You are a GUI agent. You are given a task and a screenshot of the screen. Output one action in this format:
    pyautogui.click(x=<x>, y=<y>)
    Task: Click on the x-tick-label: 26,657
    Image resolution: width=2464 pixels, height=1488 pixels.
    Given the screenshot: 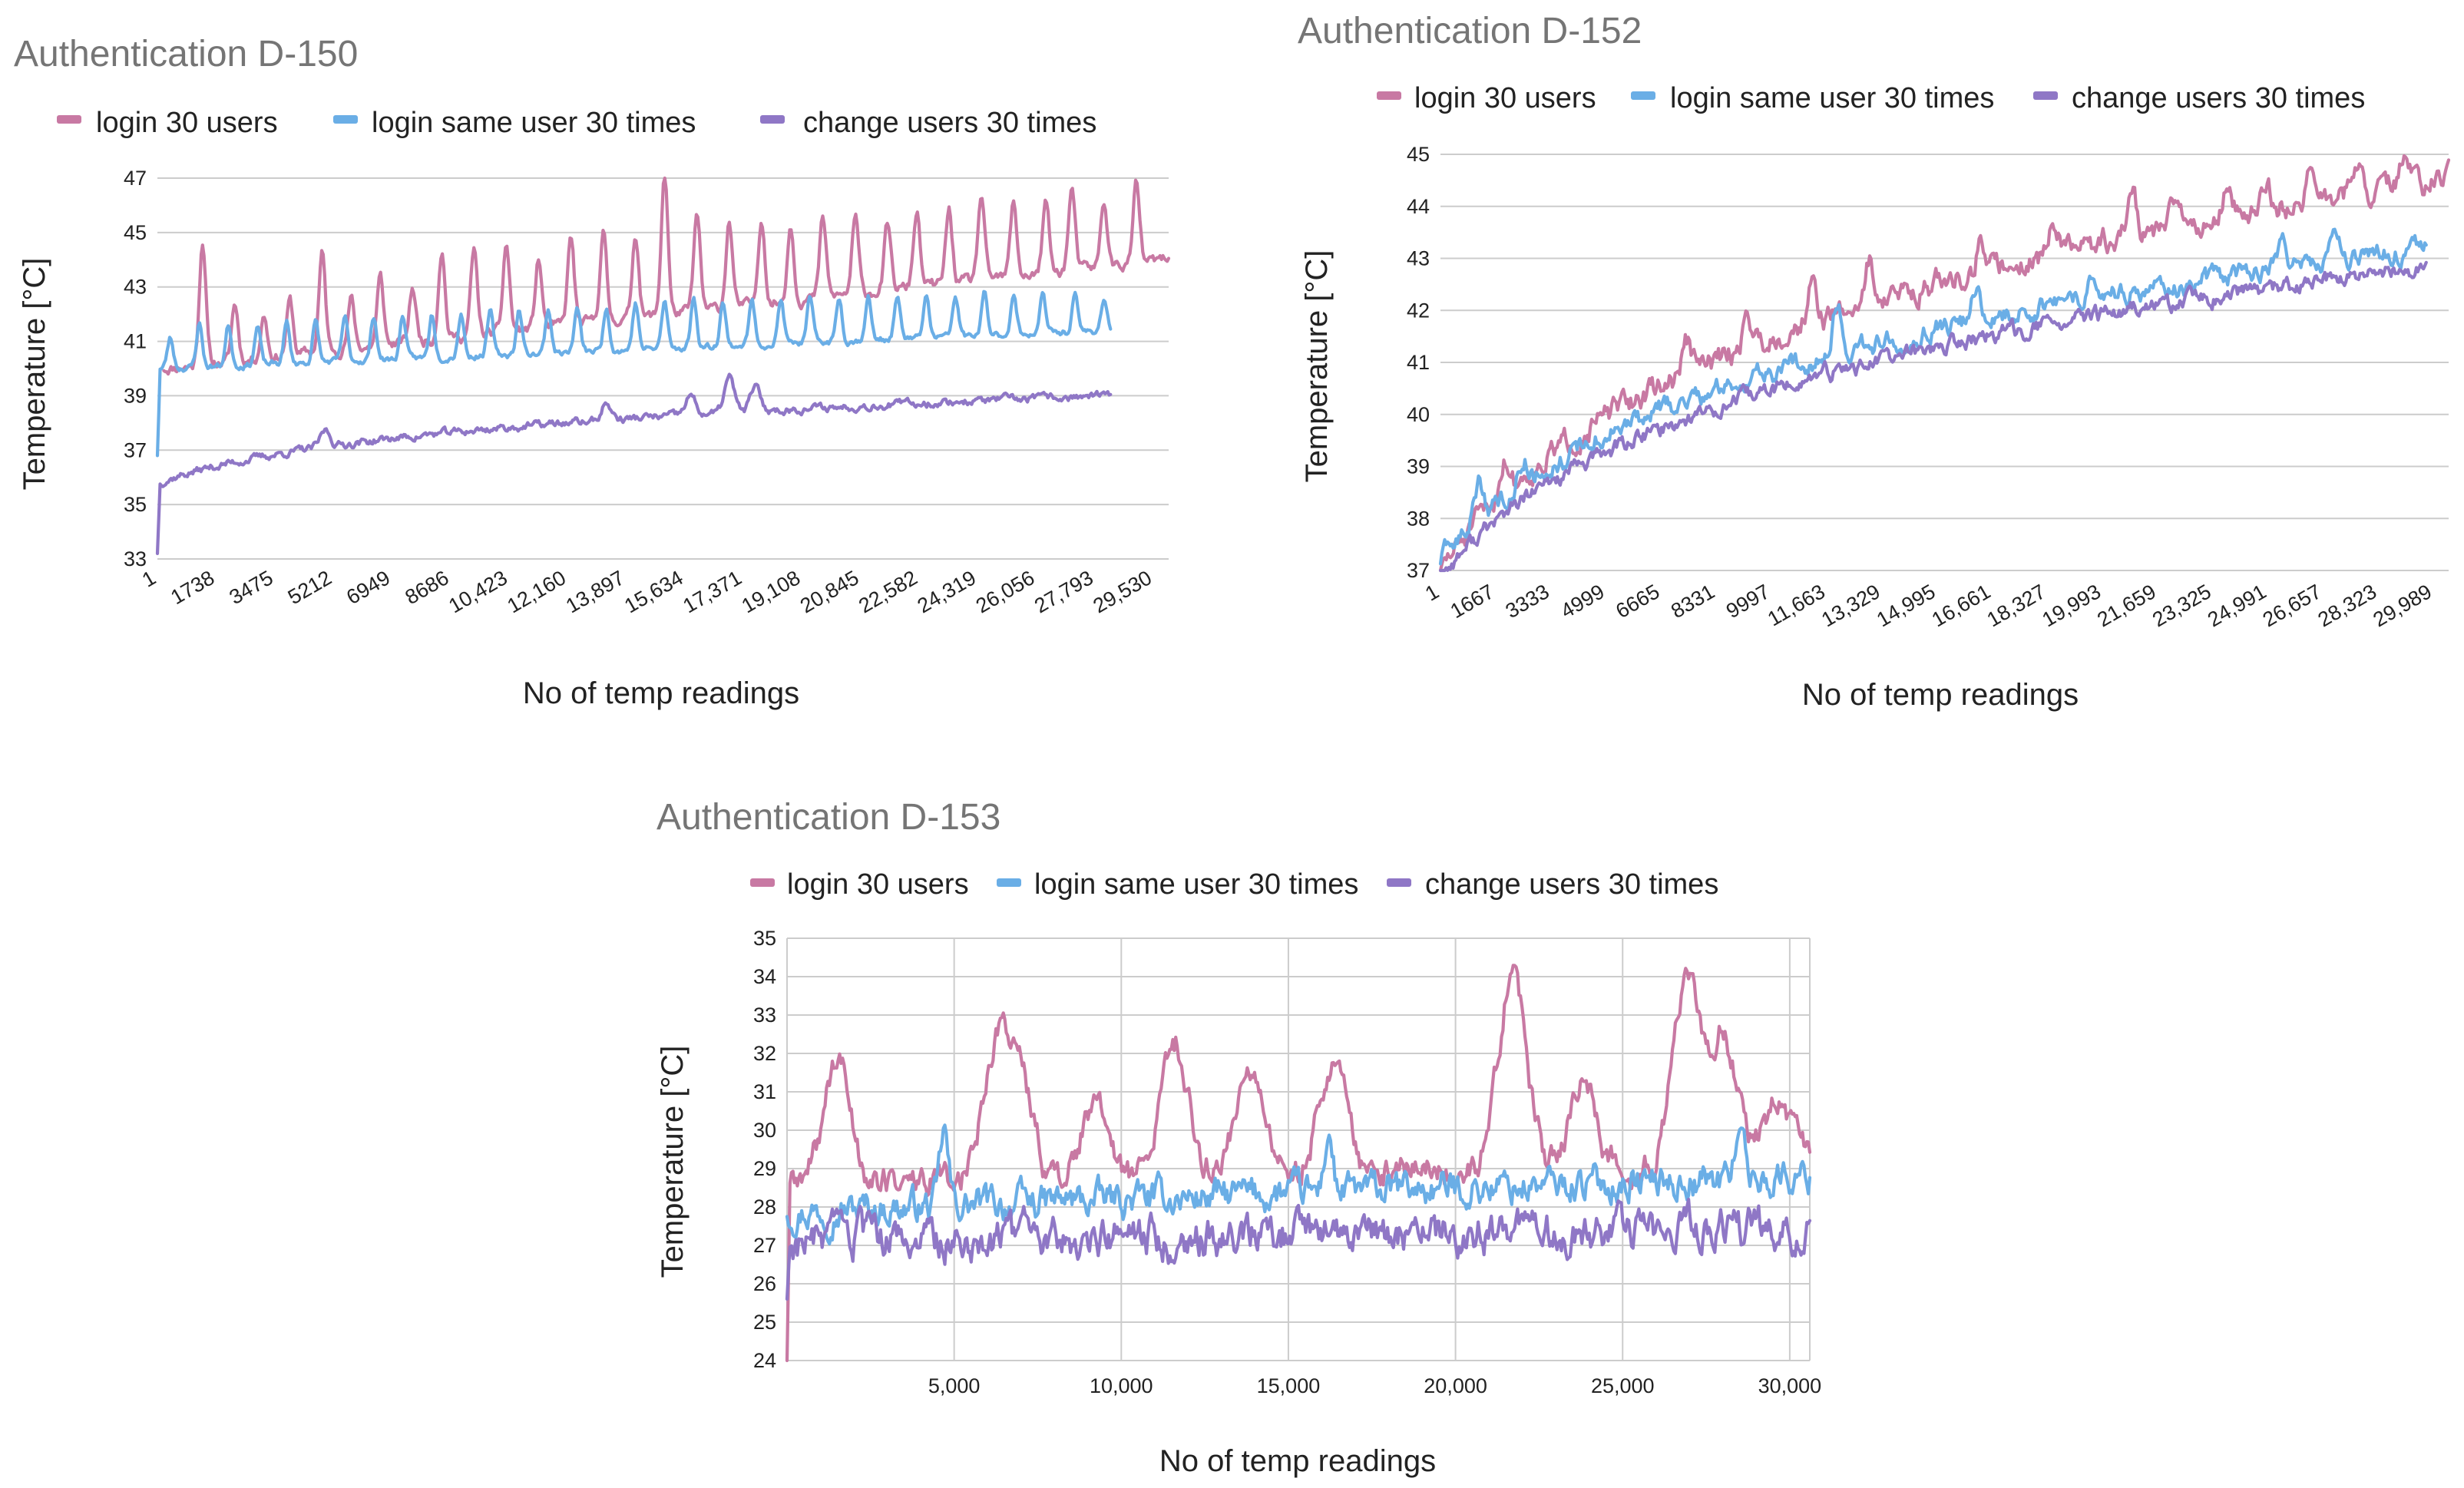 What is the action you would take?
    pyautogui.click(x=2292, y=605)
    